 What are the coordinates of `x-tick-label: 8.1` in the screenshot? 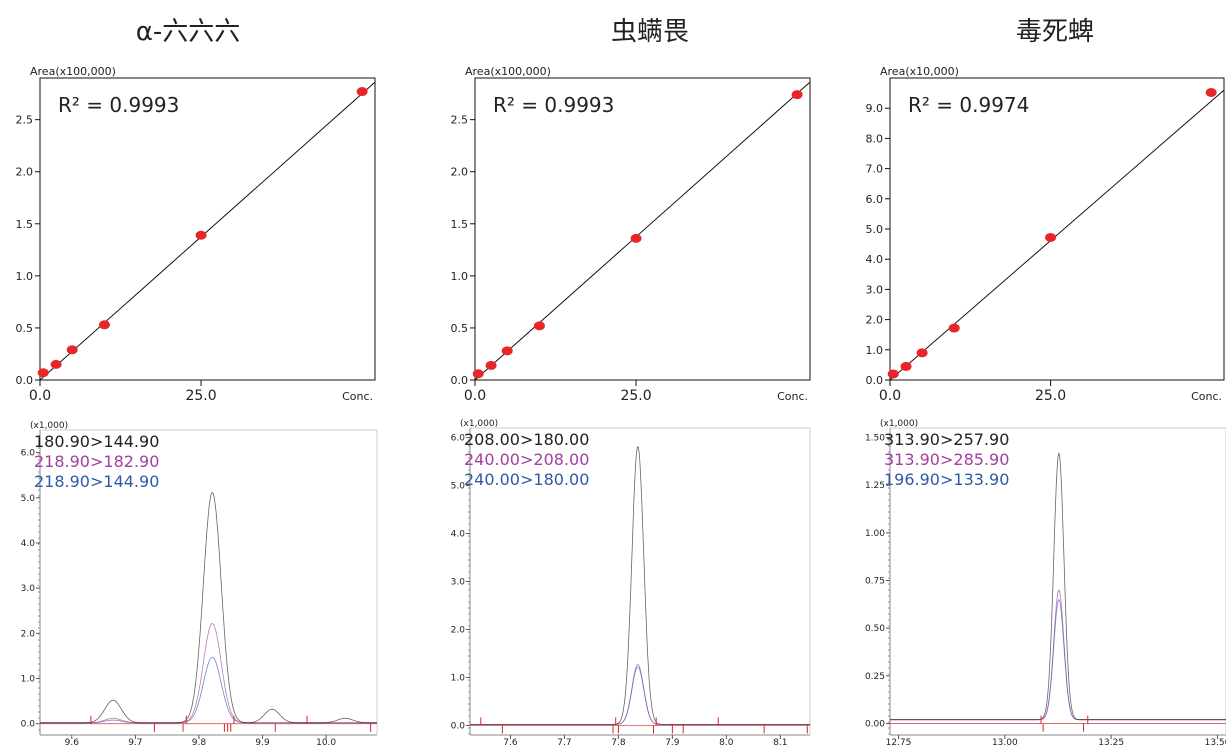 It's located at (780, 741).